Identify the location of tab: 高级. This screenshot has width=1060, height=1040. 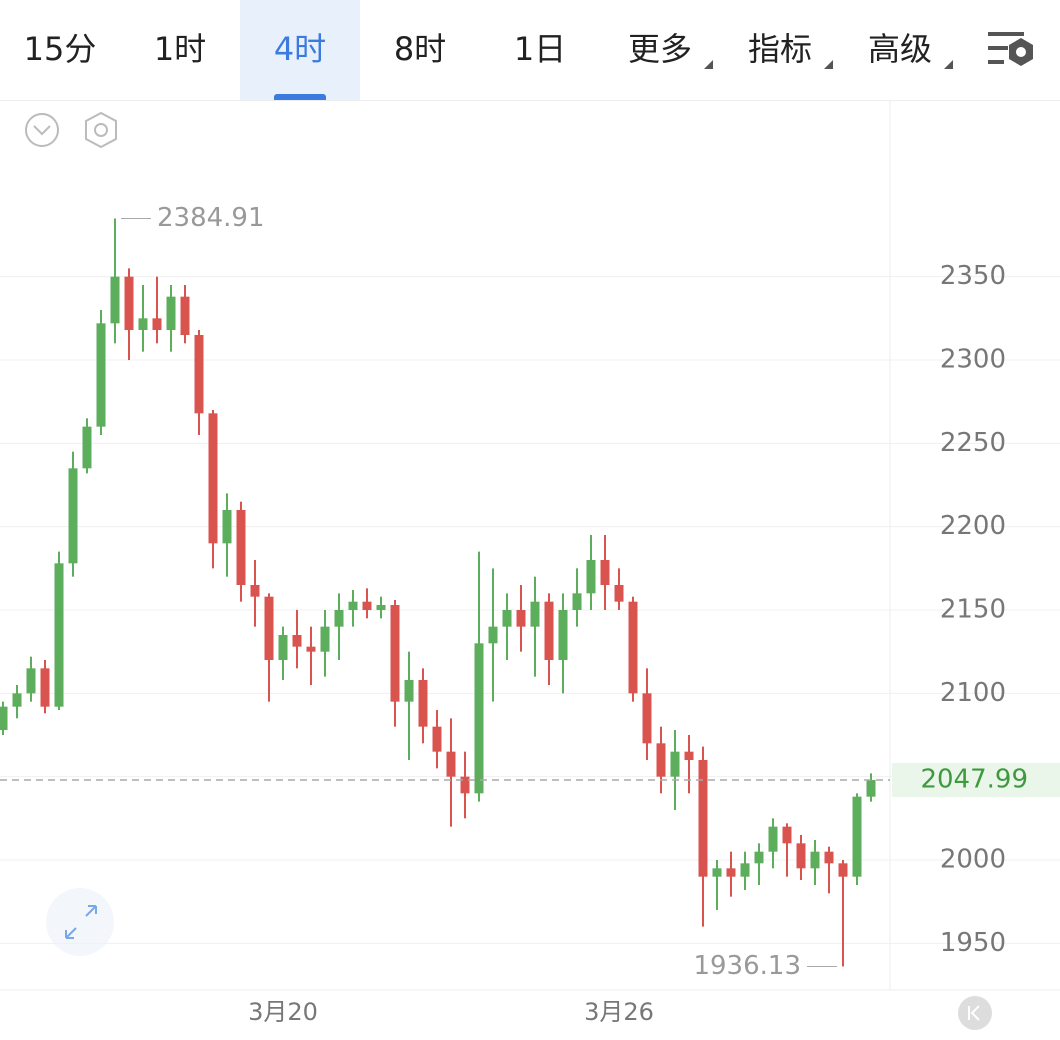
(899, 49).